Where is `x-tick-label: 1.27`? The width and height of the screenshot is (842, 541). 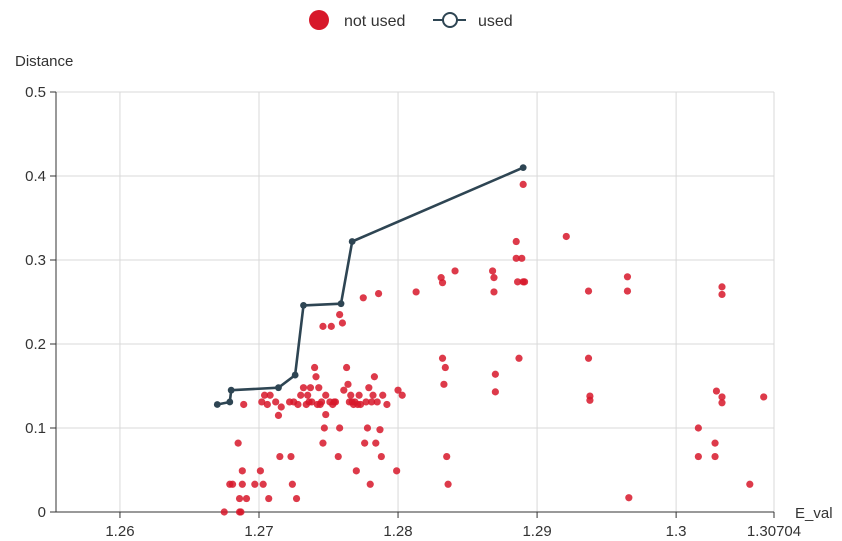
x-tick-label: 1.27 is located at coordinates (258, 531).